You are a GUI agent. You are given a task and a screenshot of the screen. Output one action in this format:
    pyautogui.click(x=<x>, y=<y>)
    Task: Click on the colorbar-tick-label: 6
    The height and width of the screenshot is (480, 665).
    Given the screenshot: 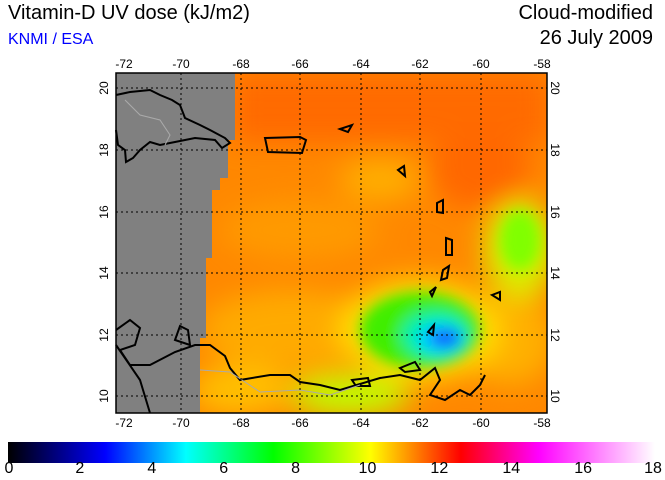 What is the action you would take?
    pyautogui.click(x=224, y=468)
    